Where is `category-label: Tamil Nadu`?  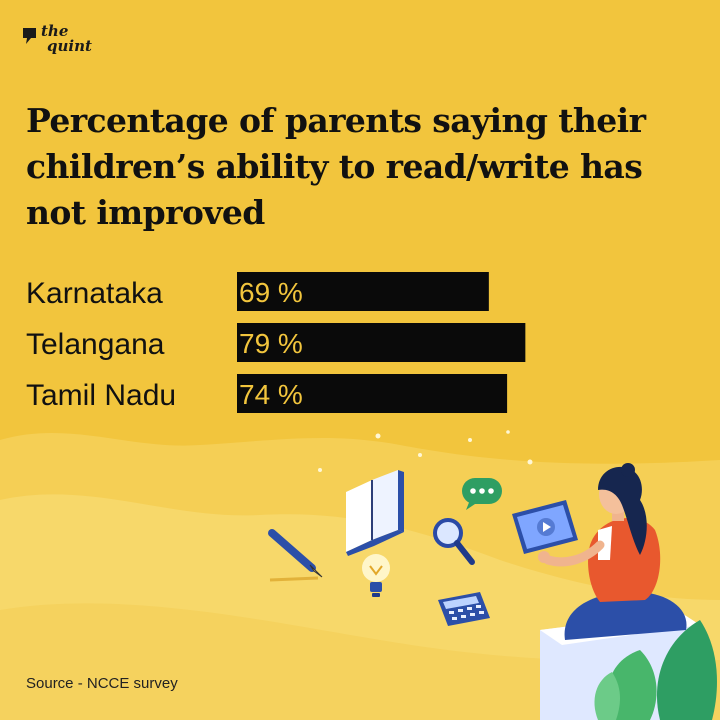 category-label: Tamil Nadu is located at coordinates (101, 395).